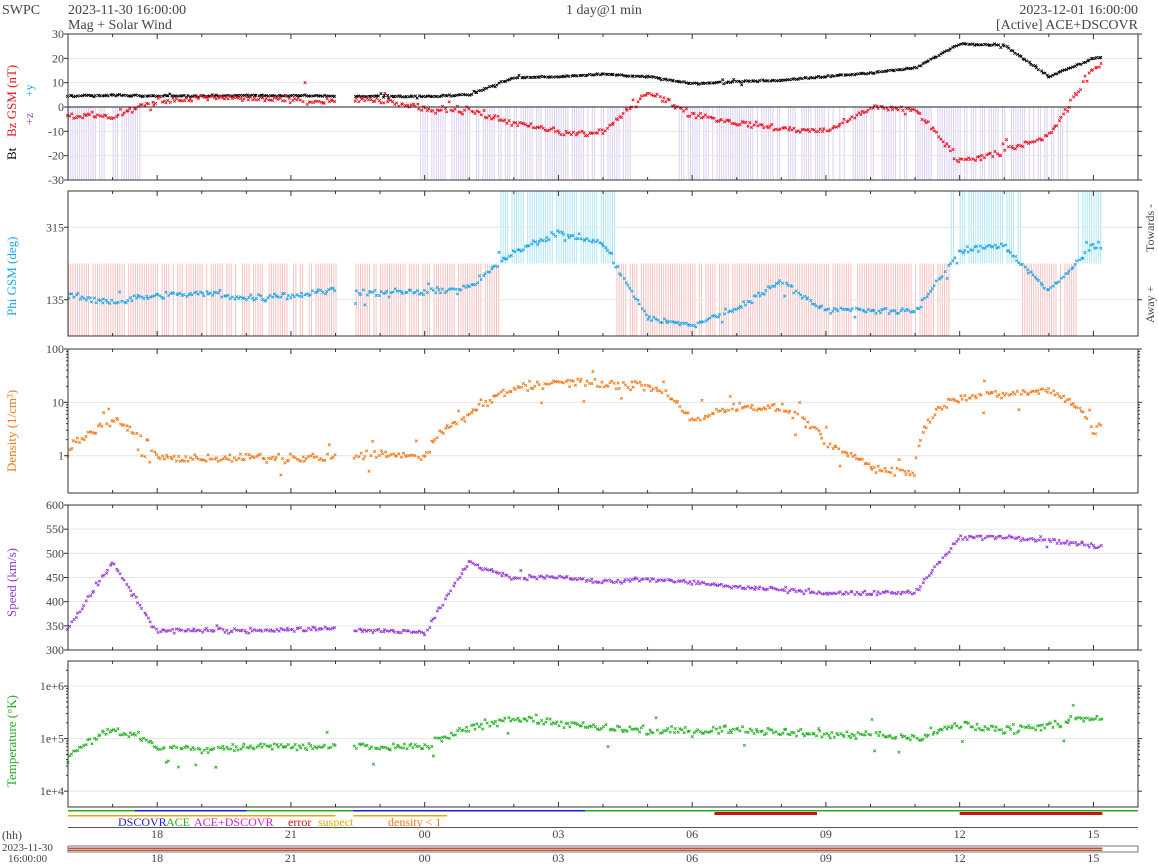 This screenshot has width=1158, height=868. I want to click on navigator-axis, so click(603, 827).